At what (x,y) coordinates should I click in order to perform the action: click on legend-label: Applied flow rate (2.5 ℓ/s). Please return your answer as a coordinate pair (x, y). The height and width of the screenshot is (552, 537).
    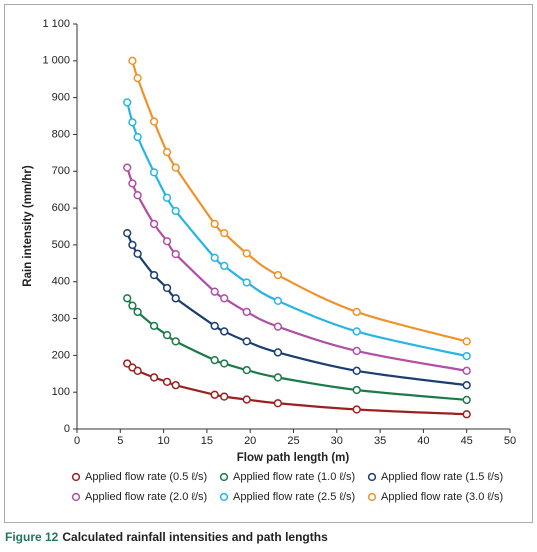
    Looking at the image, I should click on (294, 497).